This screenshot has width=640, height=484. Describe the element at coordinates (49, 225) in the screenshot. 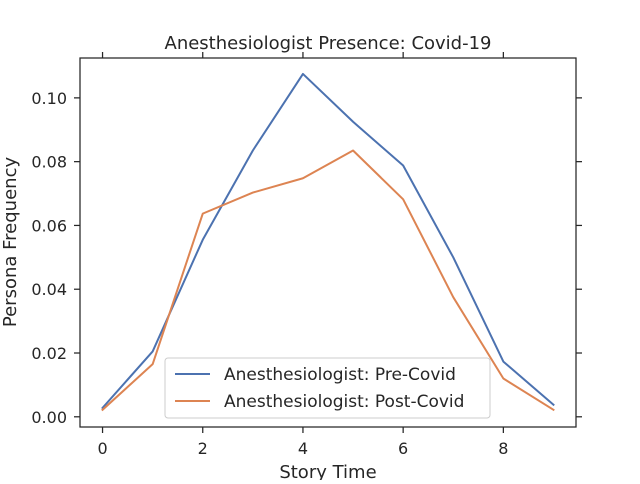

I see `y-tick-label: 0.06` at that location.